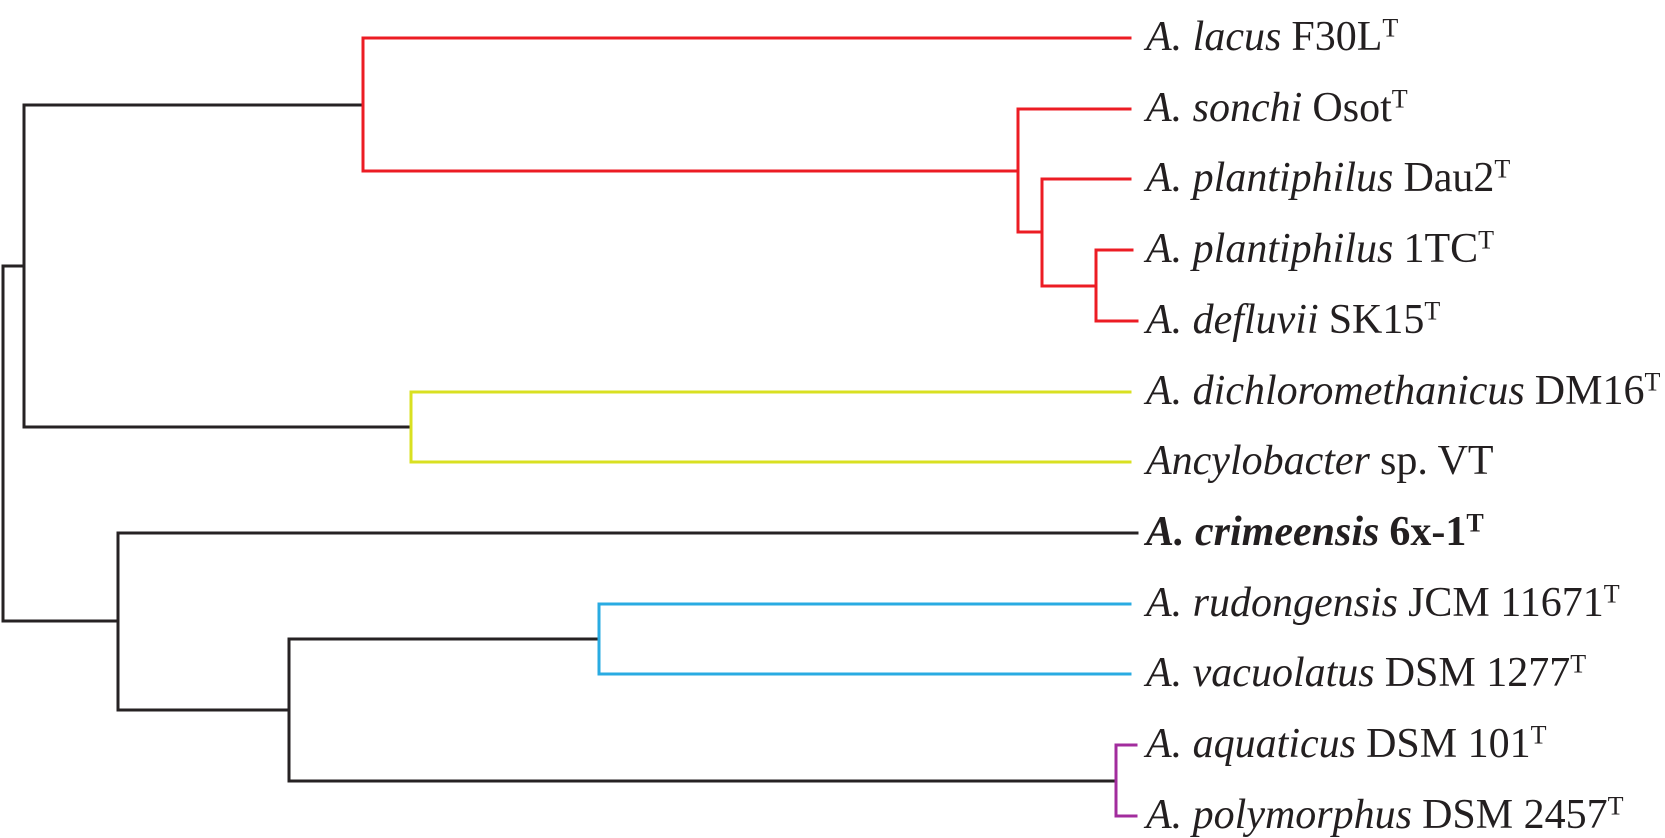 The height and width of the screenshot is (838, 1665). I want to click on species-name: A. polymorphus, so click(1279, 815).